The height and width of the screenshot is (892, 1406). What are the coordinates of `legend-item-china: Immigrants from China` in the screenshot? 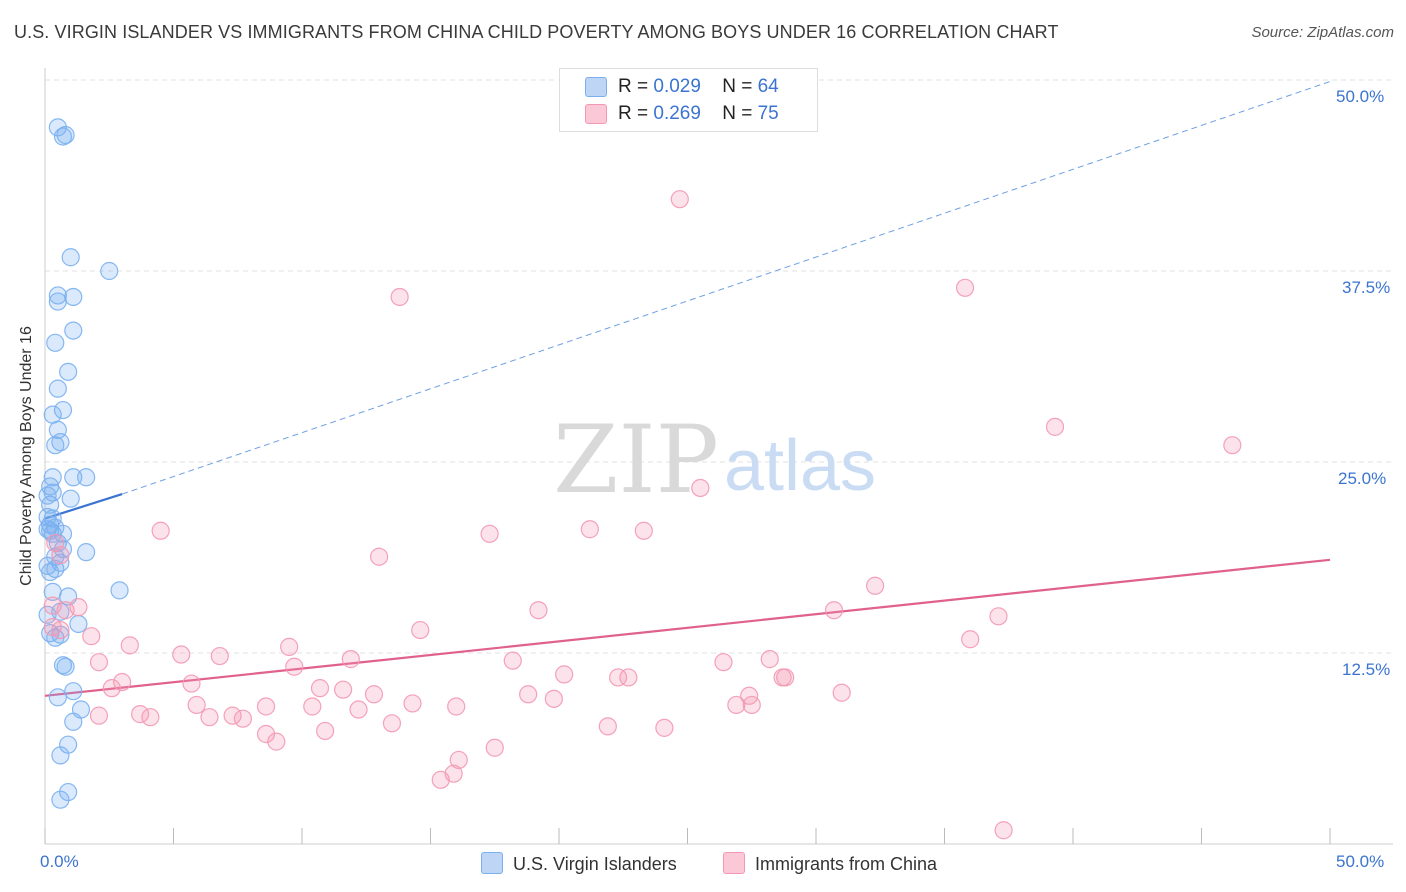 It's located at (830, 863).